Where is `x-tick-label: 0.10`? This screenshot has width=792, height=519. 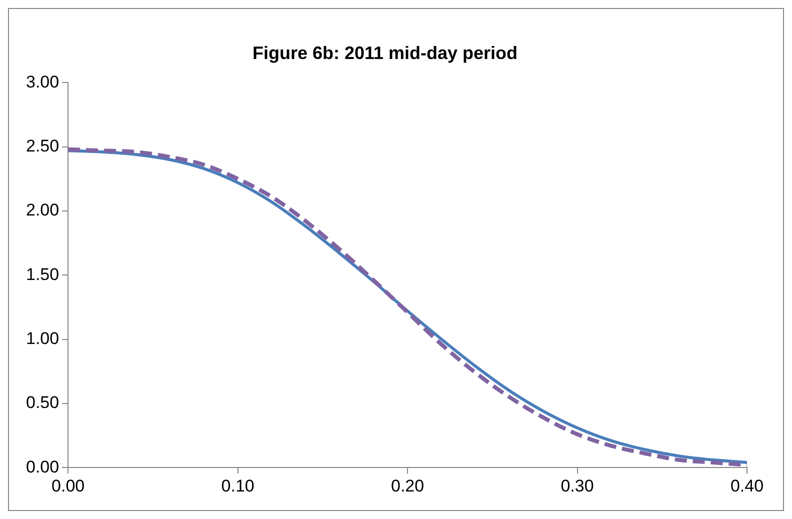
x-tick-label: 0.10 is located at coordinates (237, 486).